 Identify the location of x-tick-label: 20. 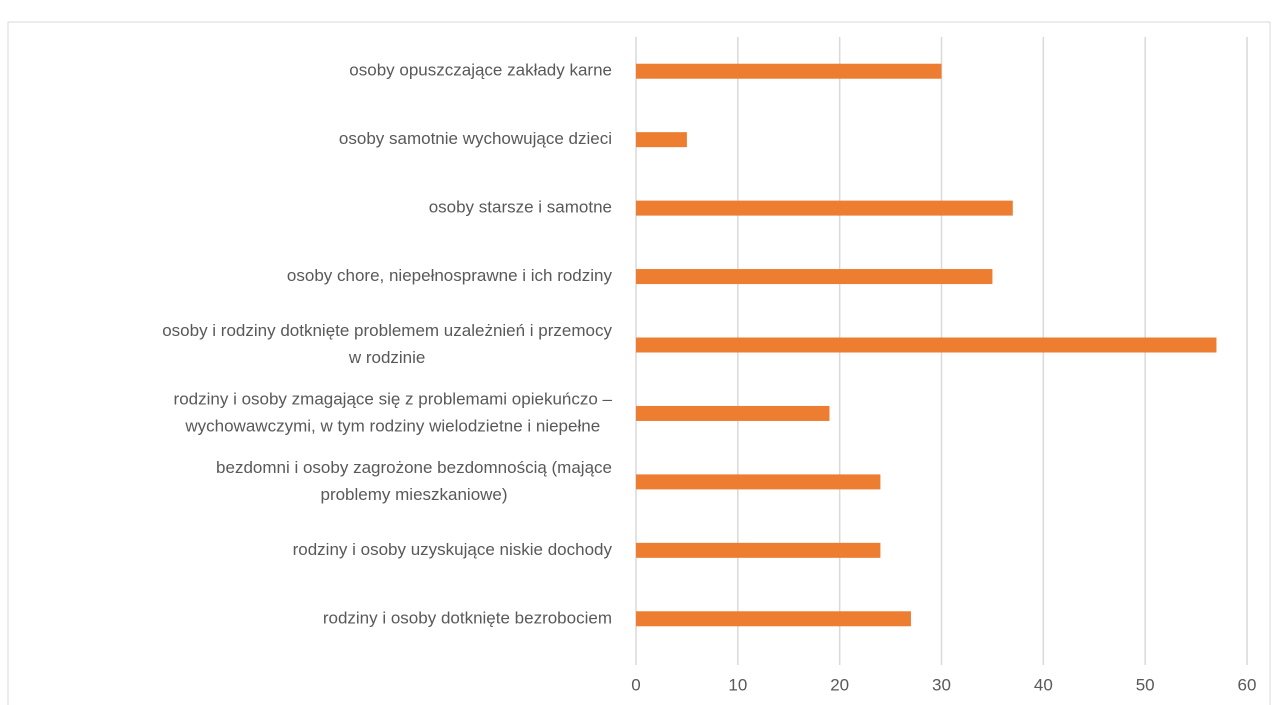
(839, 684).